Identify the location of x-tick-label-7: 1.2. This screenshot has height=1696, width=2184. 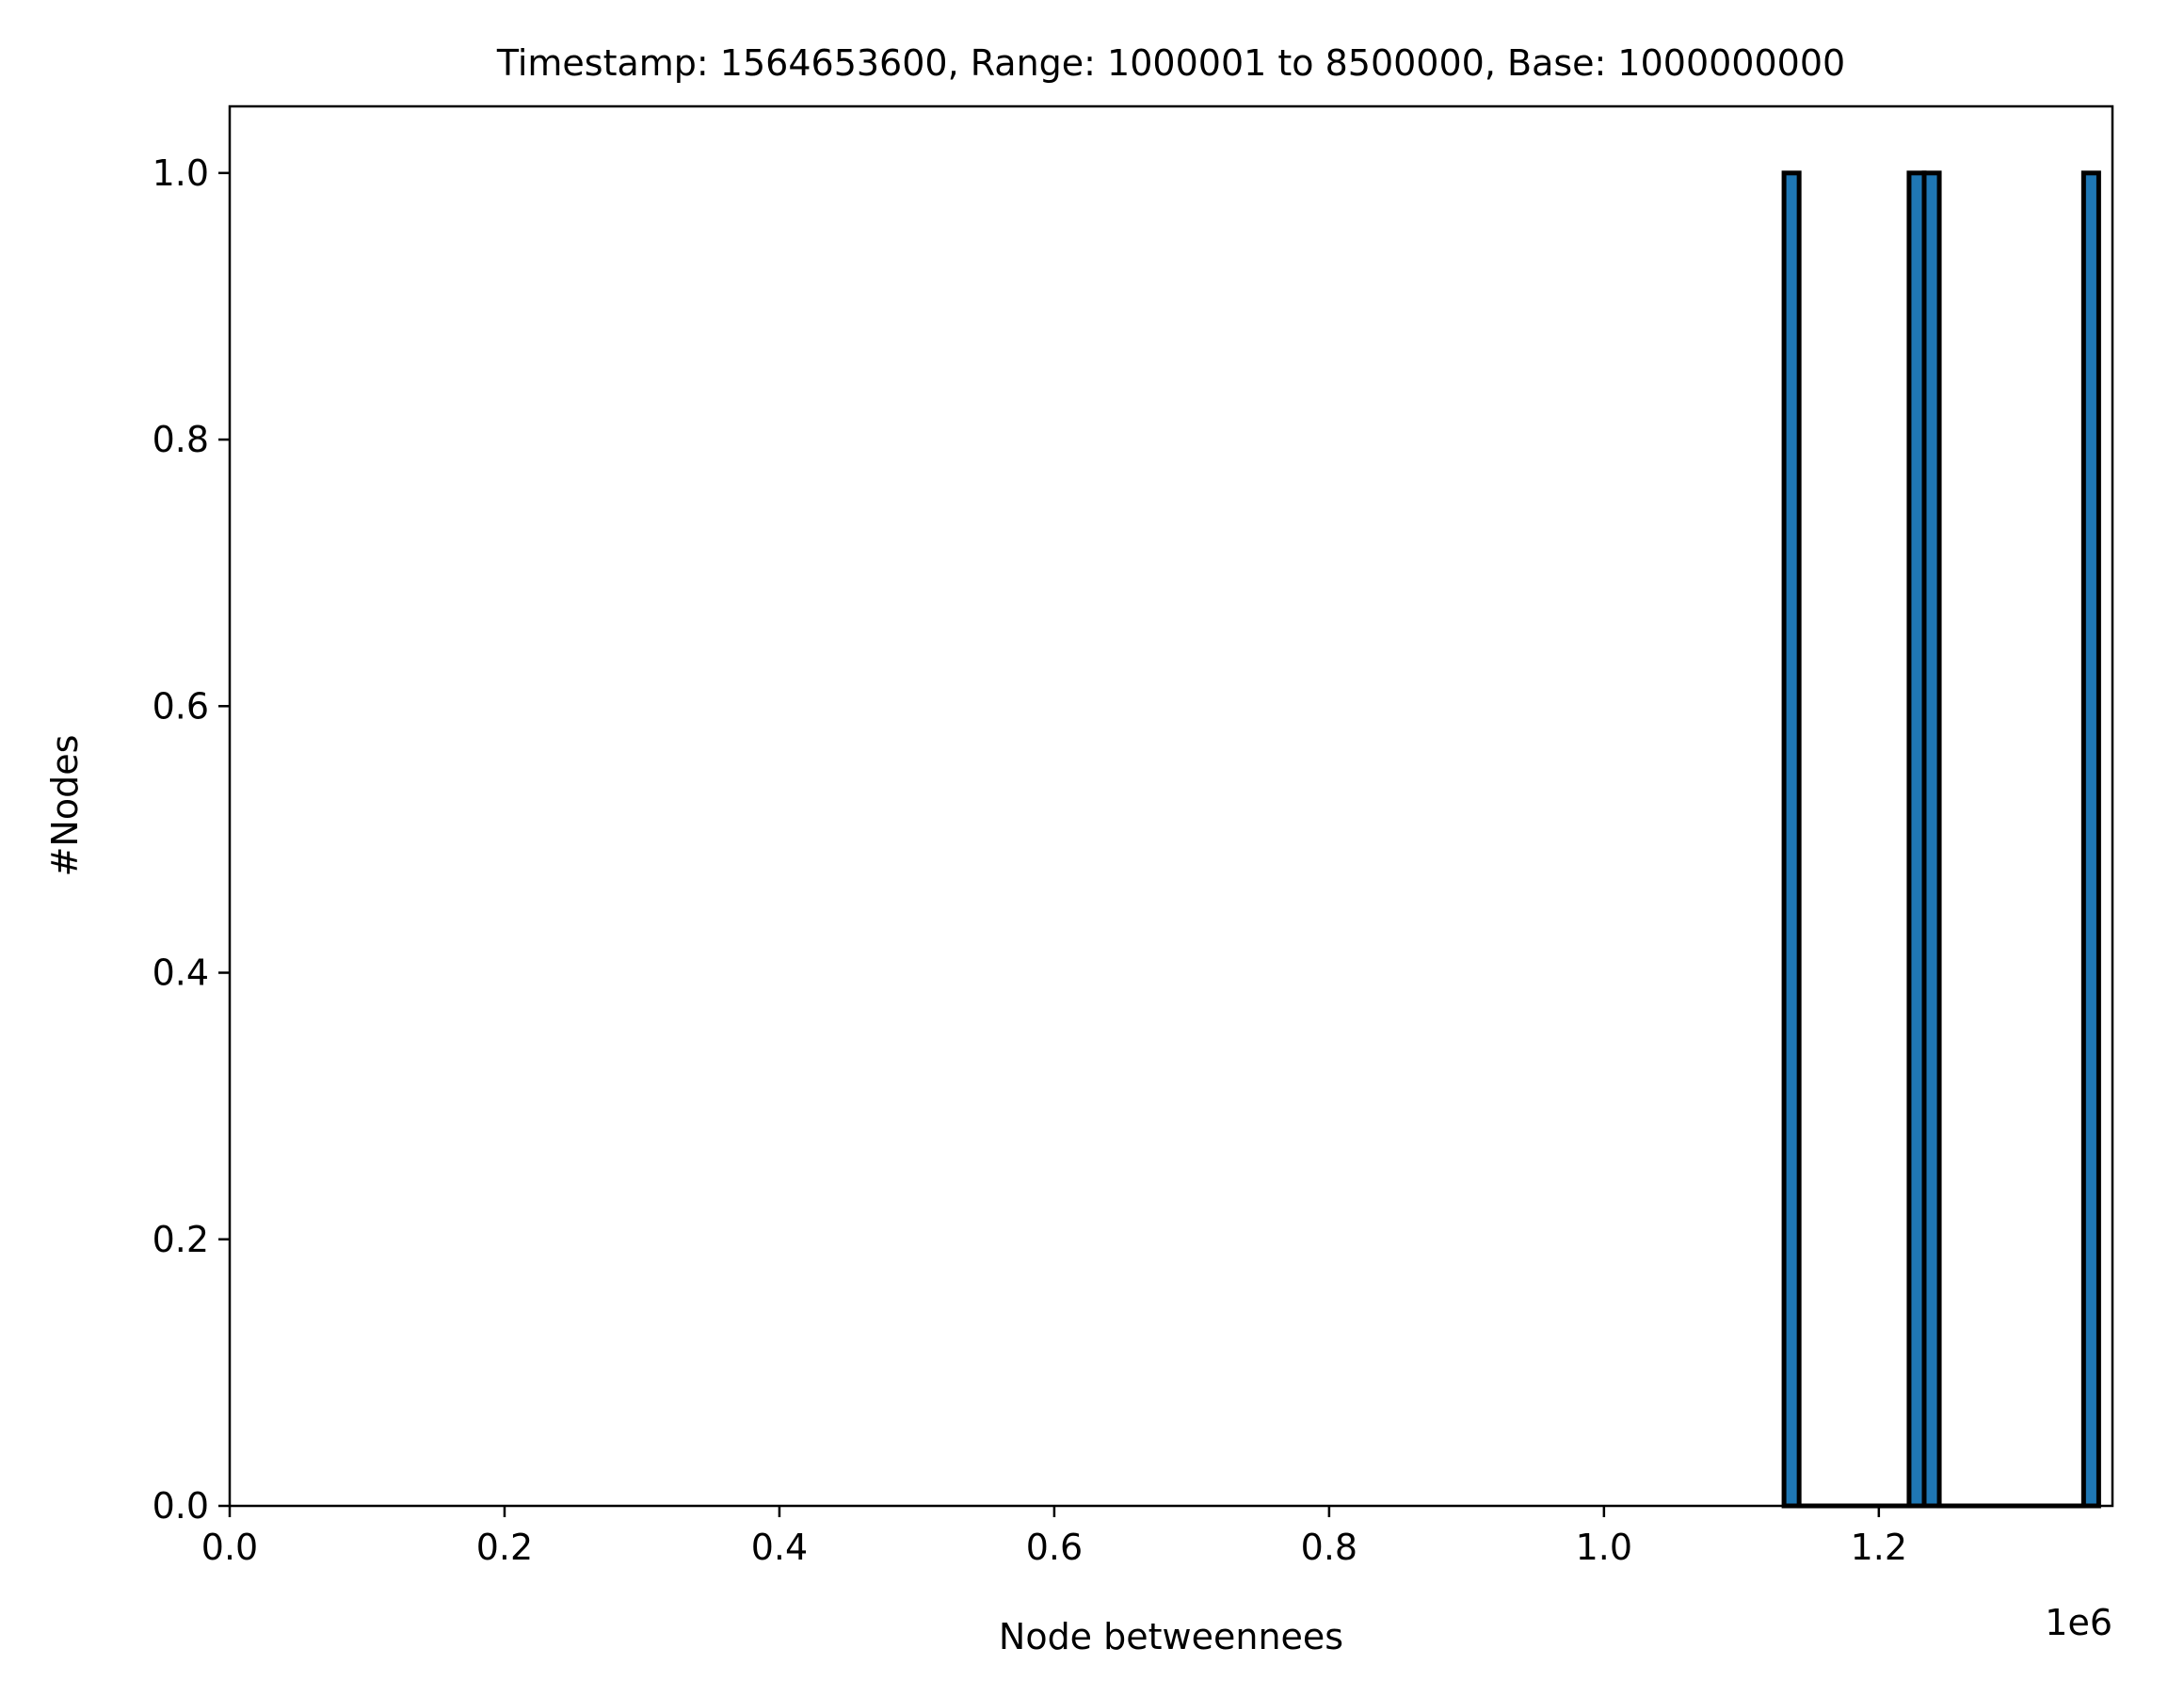
(1879, 1547).